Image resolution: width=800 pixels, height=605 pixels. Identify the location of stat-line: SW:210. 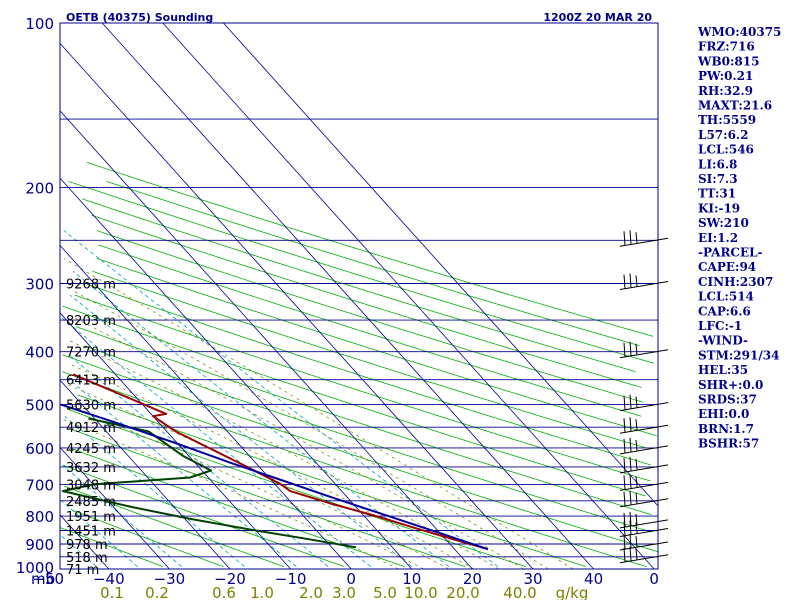
(723, 223).